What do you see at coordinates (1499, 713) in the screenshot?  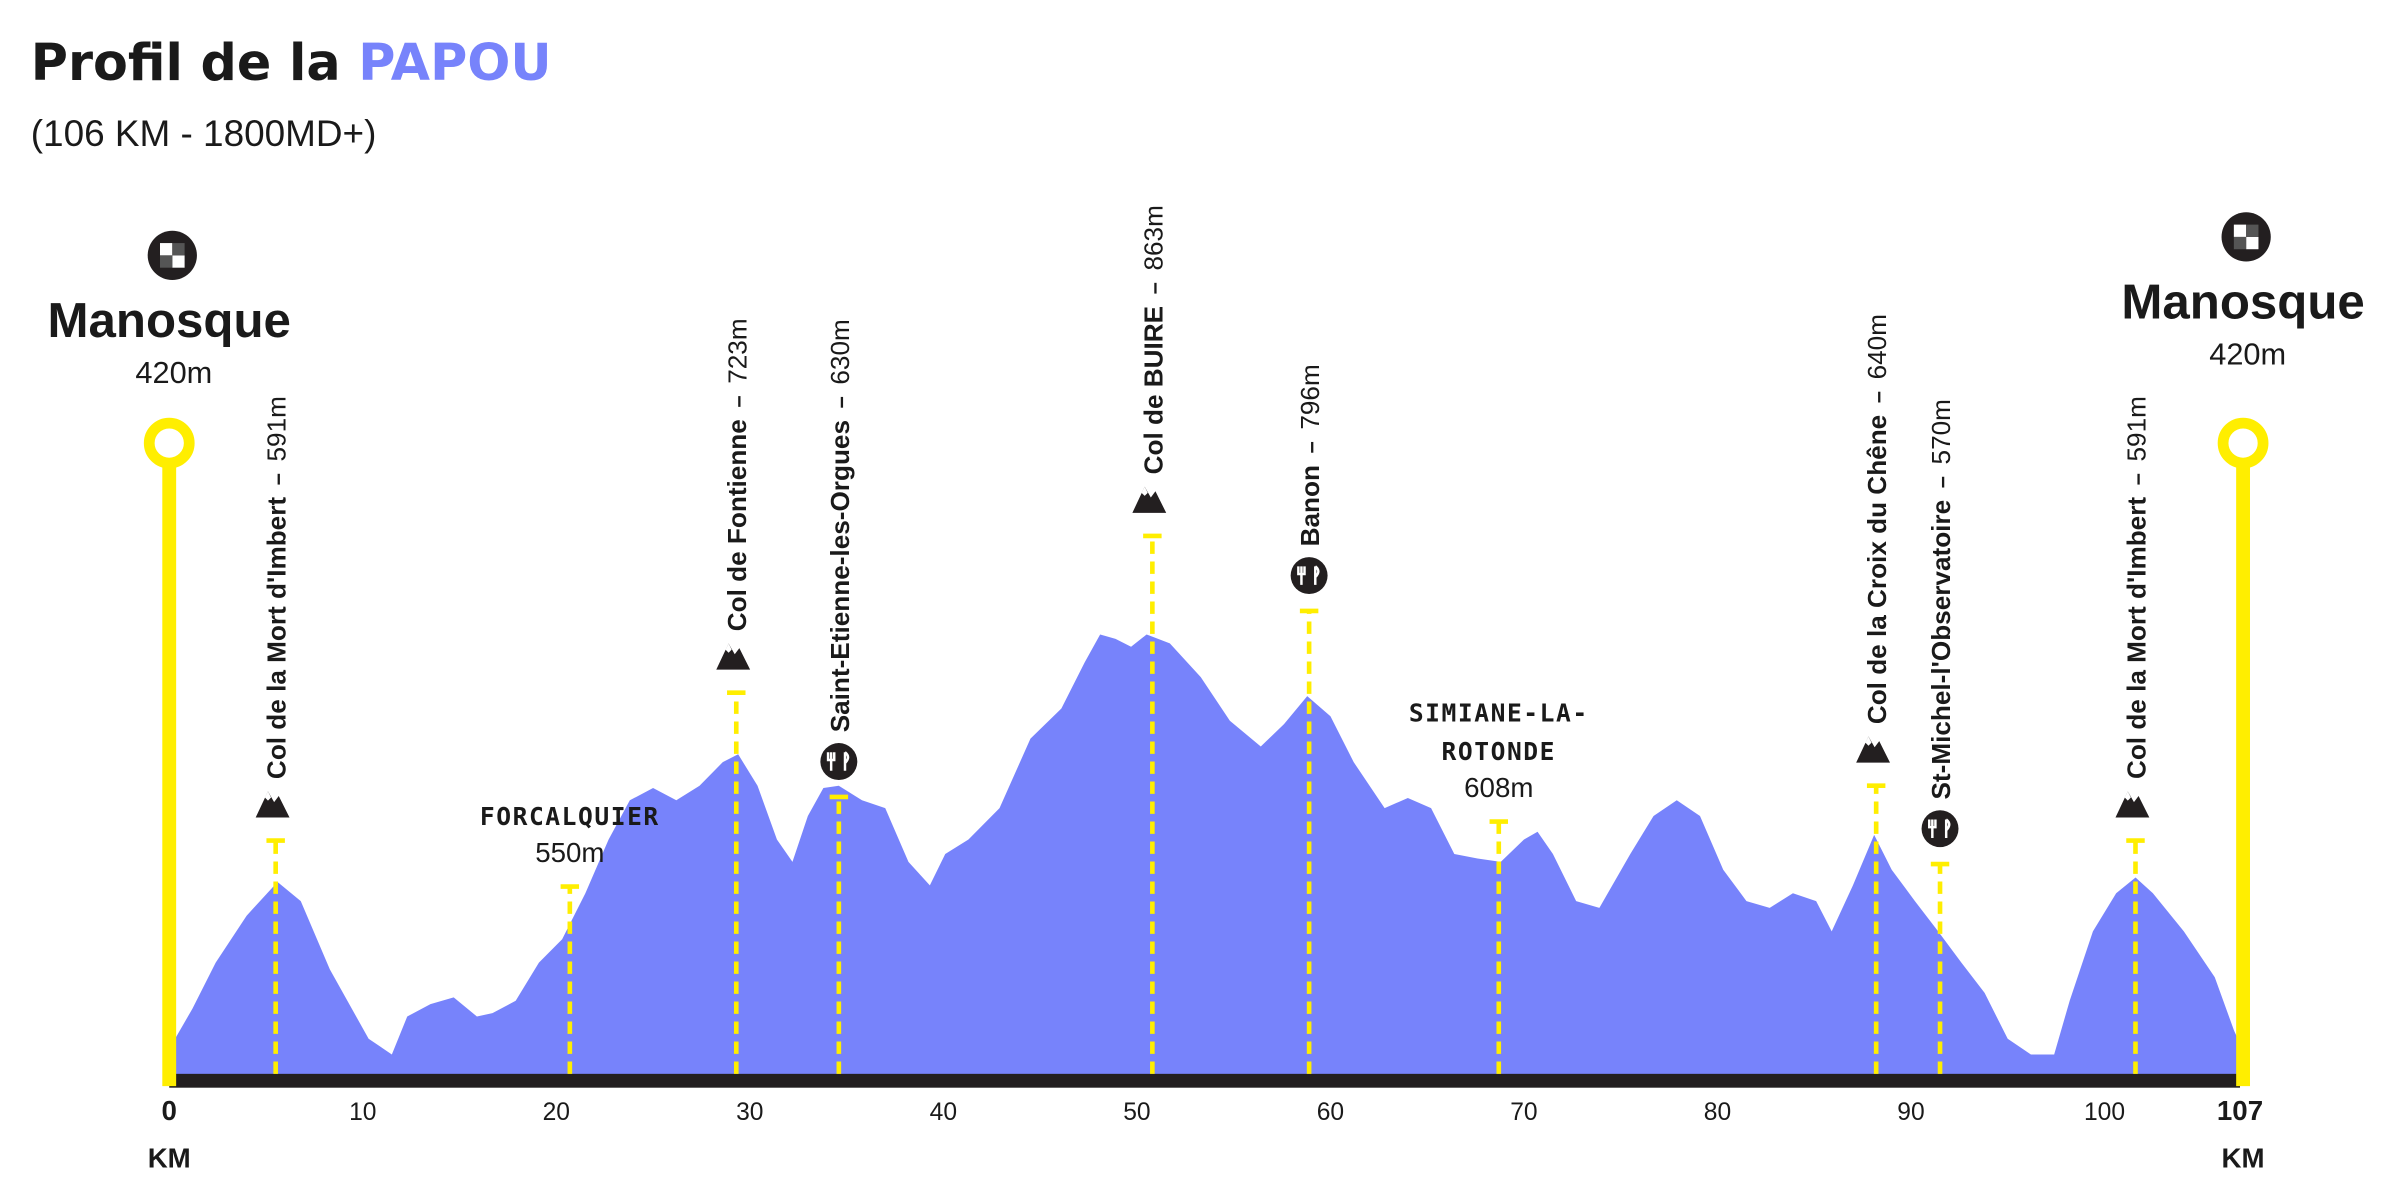 I see `waypoint-name: SIMIANE-LA-` at bounding box center [1499, 713].